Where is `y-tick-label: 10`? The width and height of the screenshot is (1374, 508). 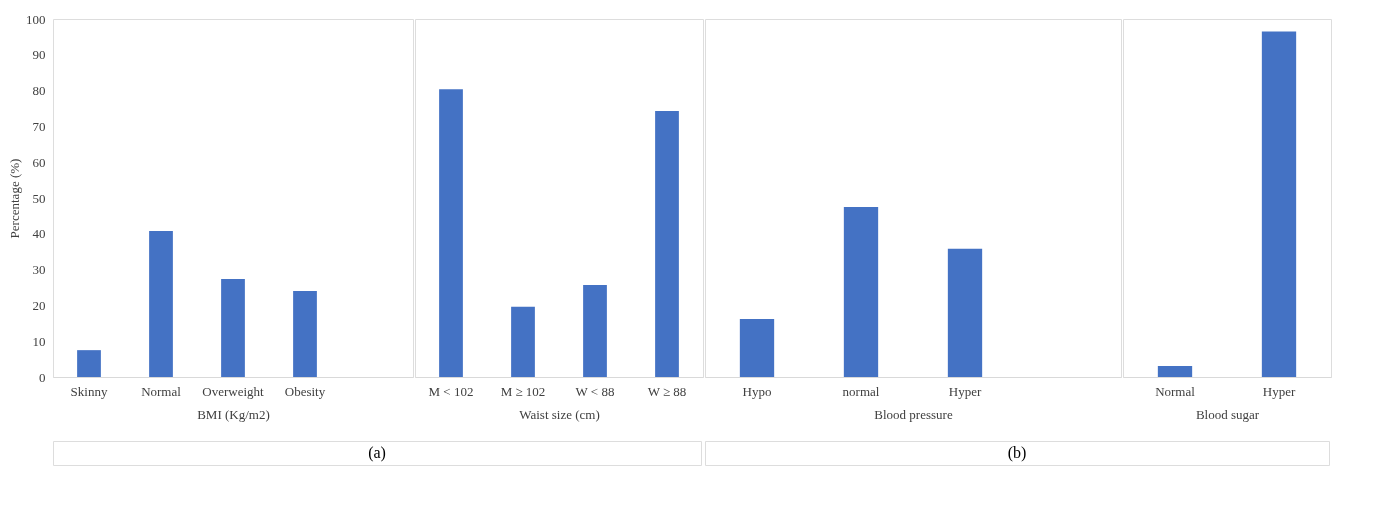 y-tick-label: 10 is located at coordinates (39, 341).